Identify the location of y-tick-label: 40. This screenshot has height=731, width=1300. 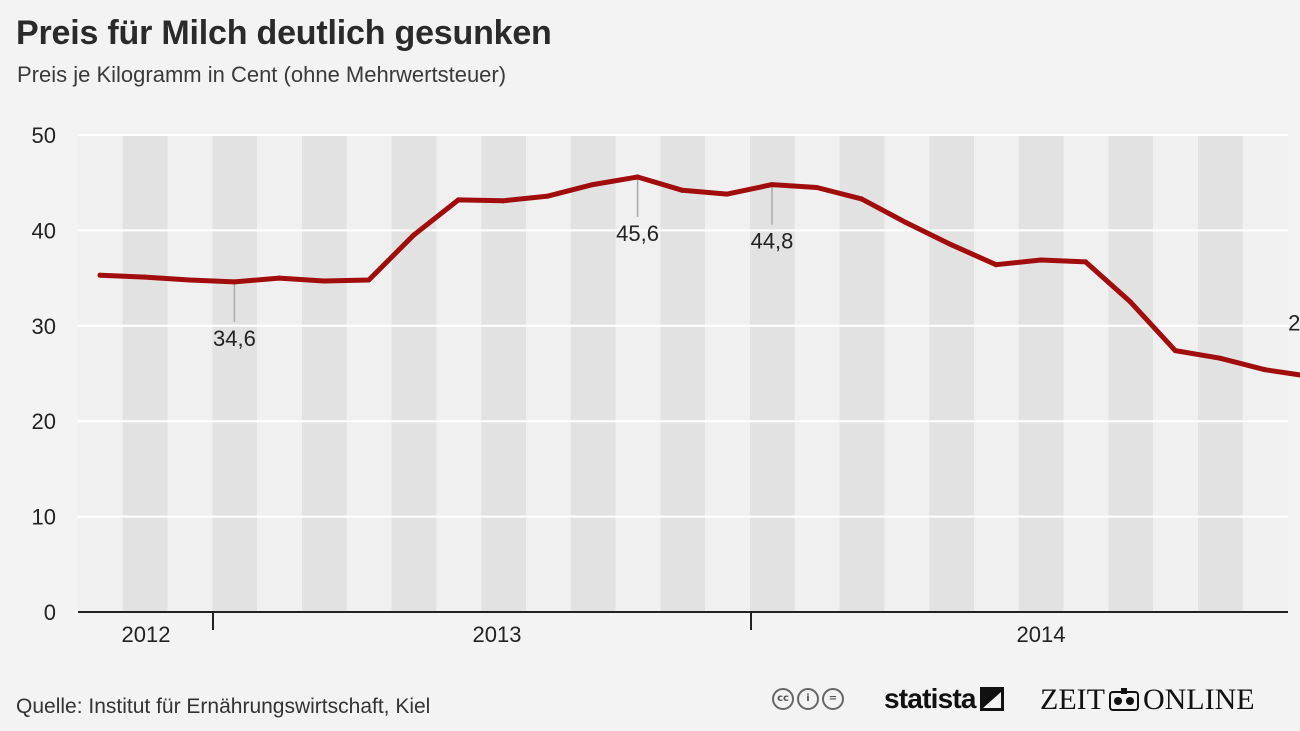
(44, 230).